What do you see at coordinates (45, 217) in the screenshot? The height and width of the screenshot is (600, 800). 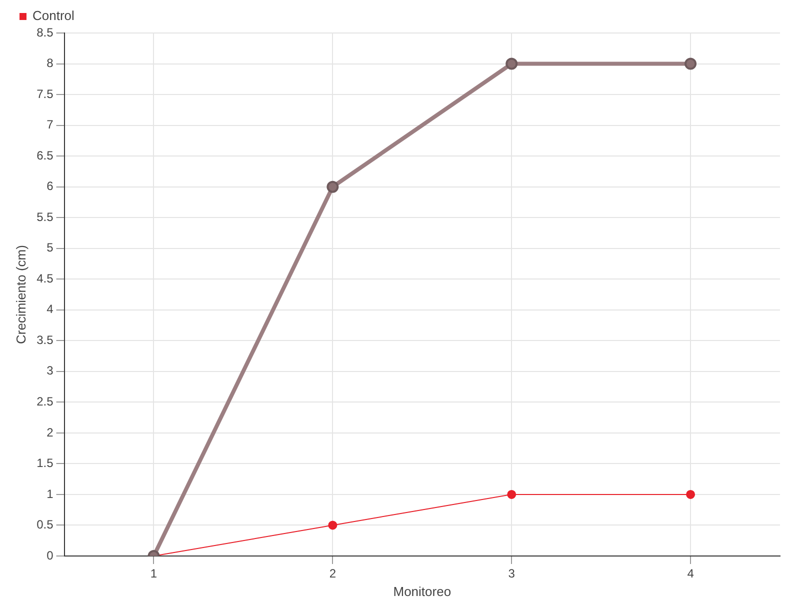 I see `y-tick-label: 5.5` at bounding box center [45, 217].